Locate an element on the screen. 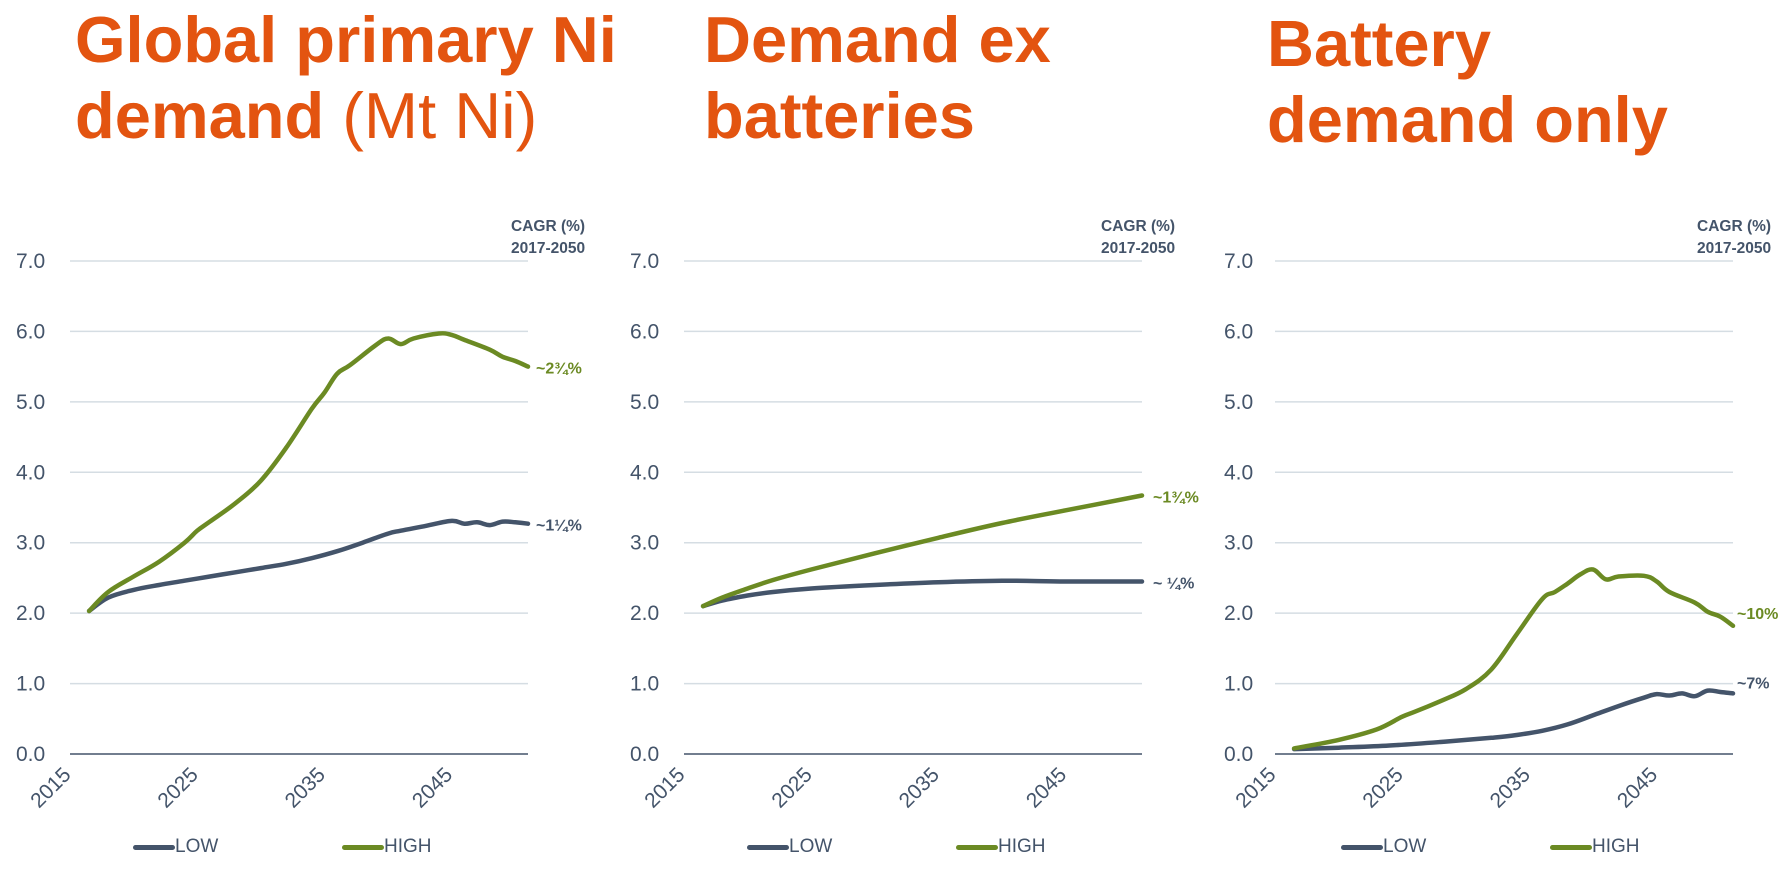 This screenshot has height=881, width=1790. end-label-low: ~7% is located at coordinates (1753, 683).